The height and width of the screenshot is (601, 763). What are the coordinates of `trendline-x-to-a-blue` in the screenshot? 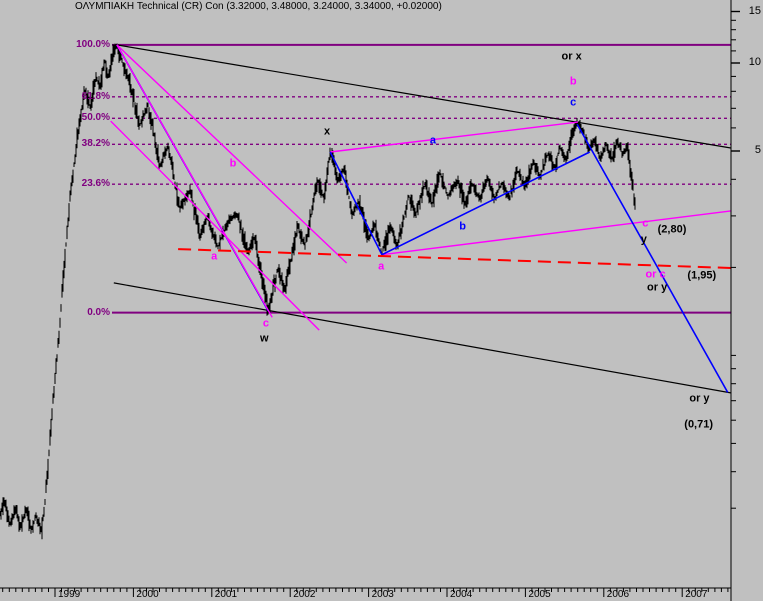 It's located at (356, 203).